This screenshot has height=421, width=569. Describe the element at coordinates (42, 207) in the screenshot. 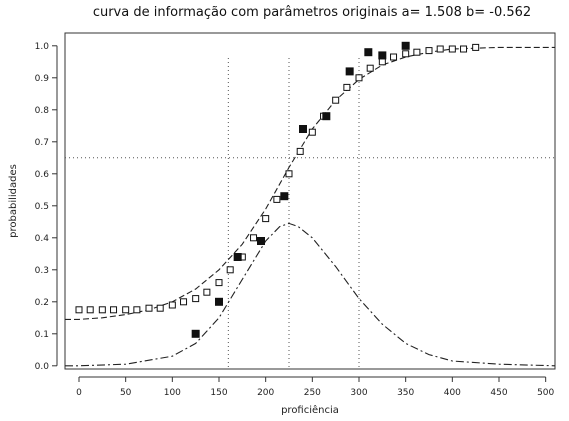

I see `y-tick-label: 0.5` at that location.